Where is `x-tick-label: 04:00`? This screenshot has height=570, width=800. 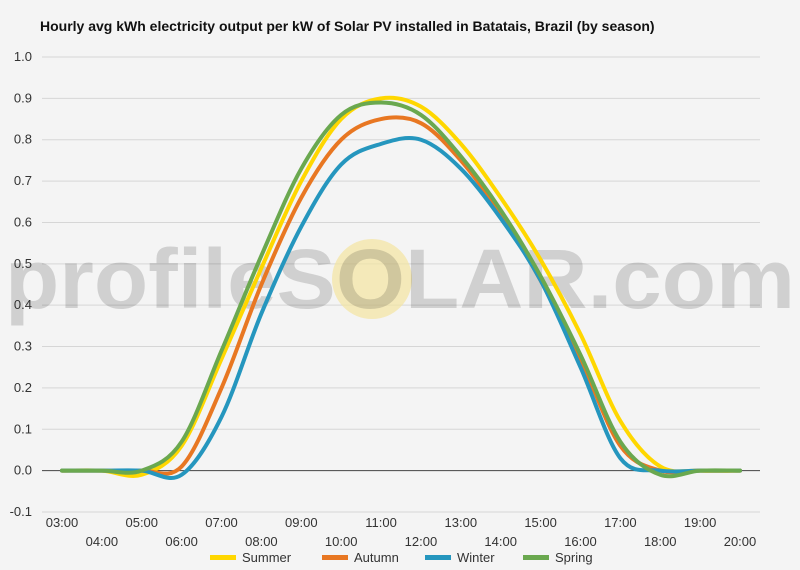 x-tick-label: 04:00 is located at coordinates (102, 541).